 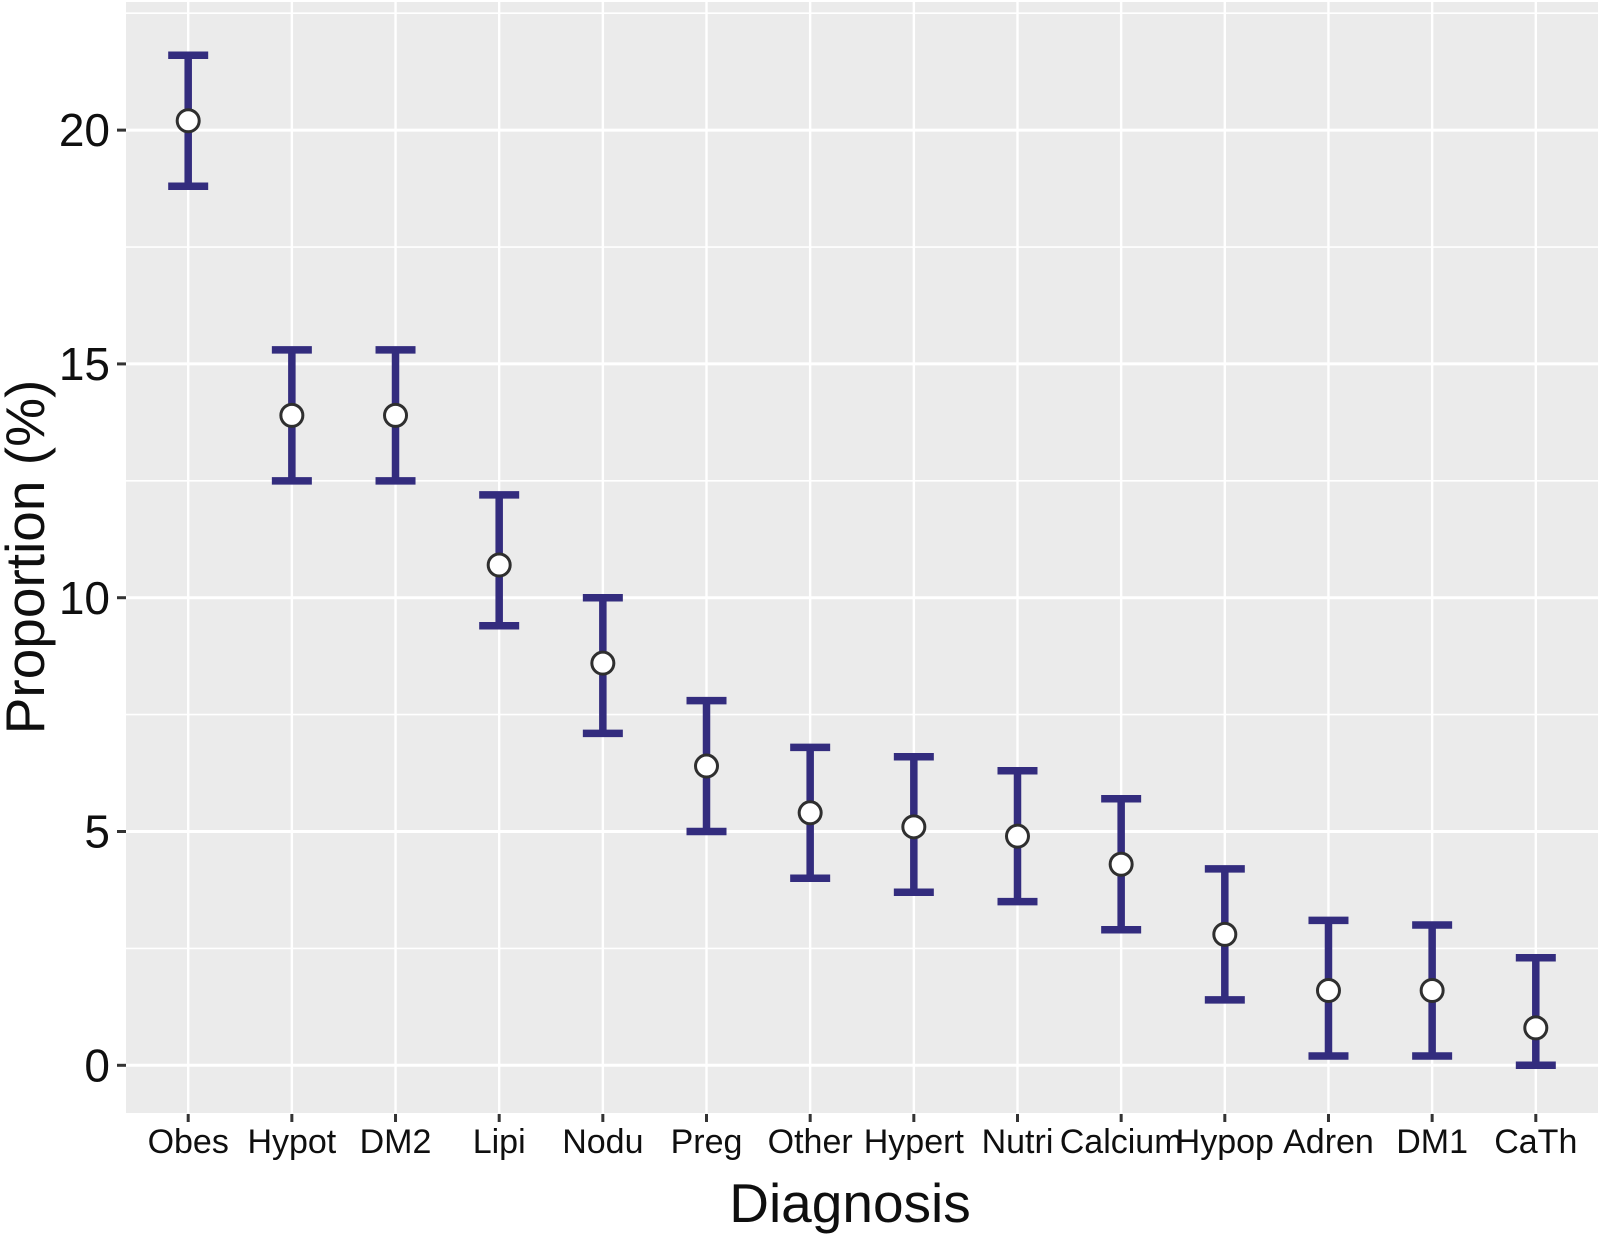 I want to click on x-tick-label: Preg, so click(x=707, y=1142).